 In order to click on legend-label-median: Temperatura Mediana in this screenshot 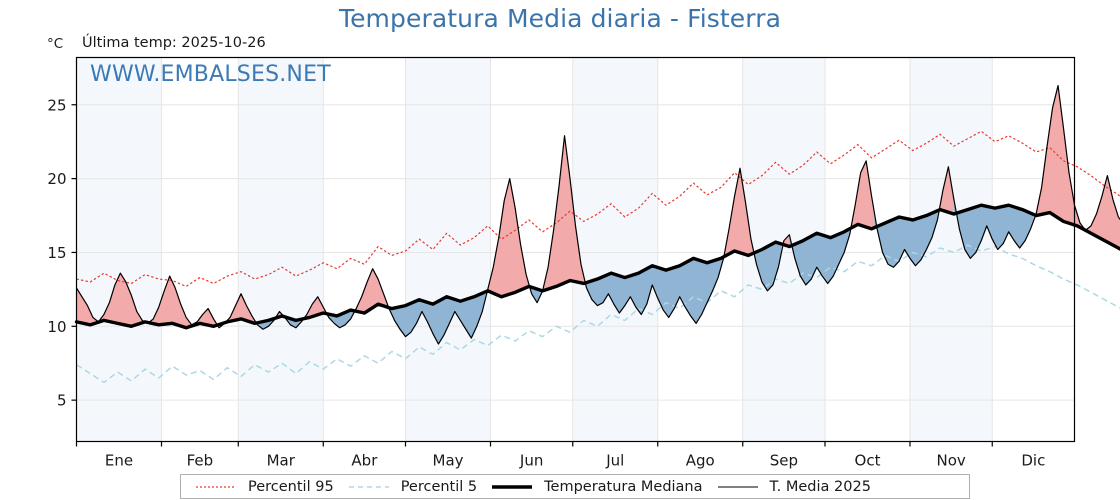, I will do `click(623, 486)`.